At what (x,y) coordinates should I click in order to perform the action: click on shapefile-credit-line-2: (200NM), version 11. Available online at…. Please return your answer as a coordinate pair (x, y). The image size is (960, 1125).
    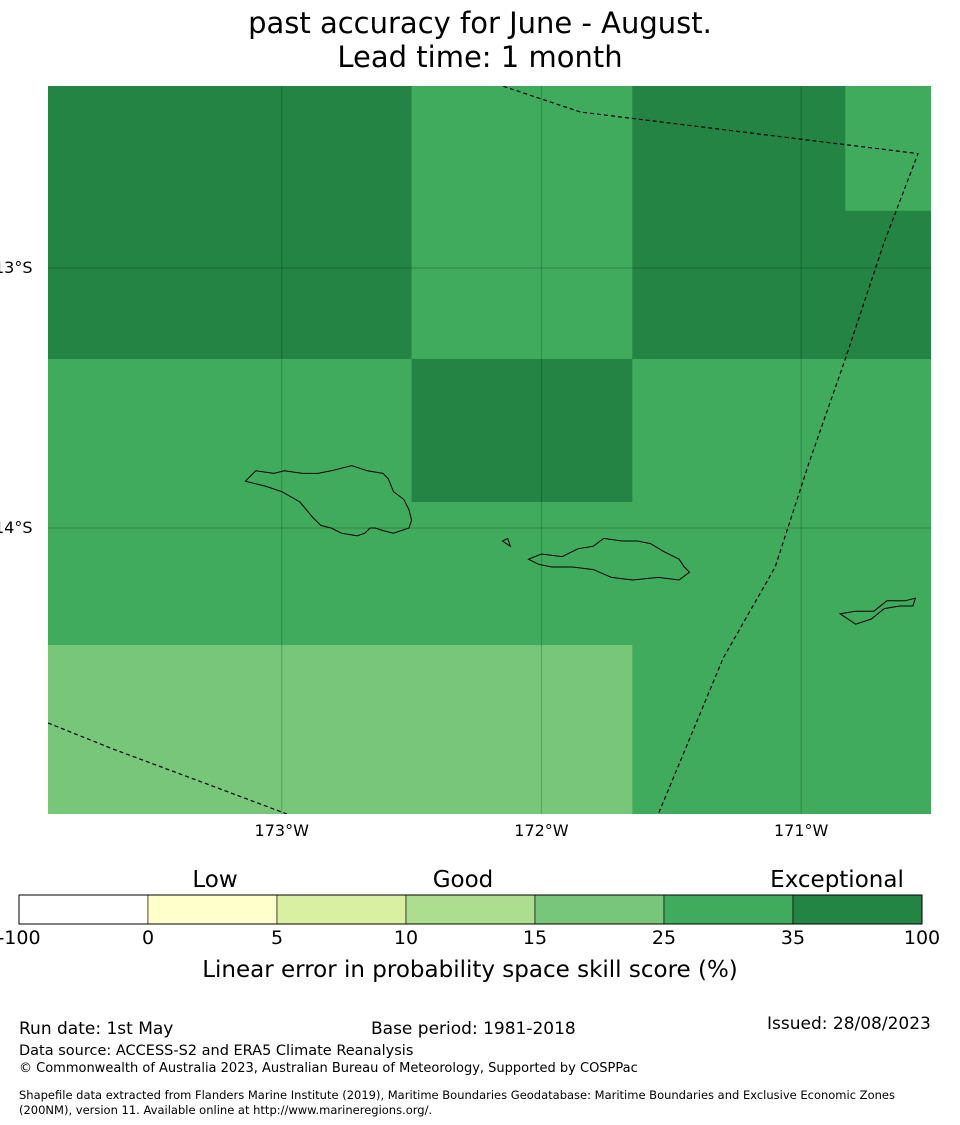
    Looking at the image, I should click on (226, 1110).